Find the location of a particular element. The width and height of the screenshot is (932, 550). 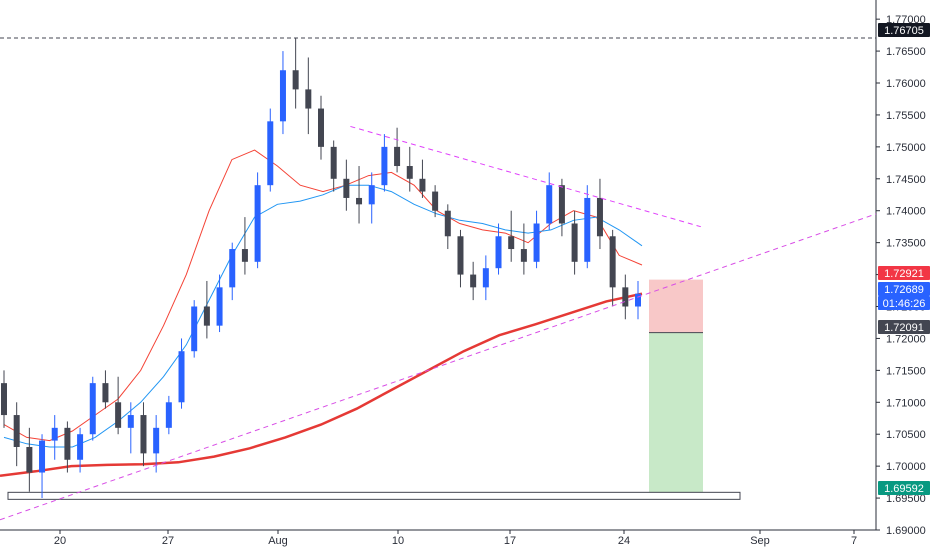

price-tag: 1.72091 is located at coordinates (904, 327).